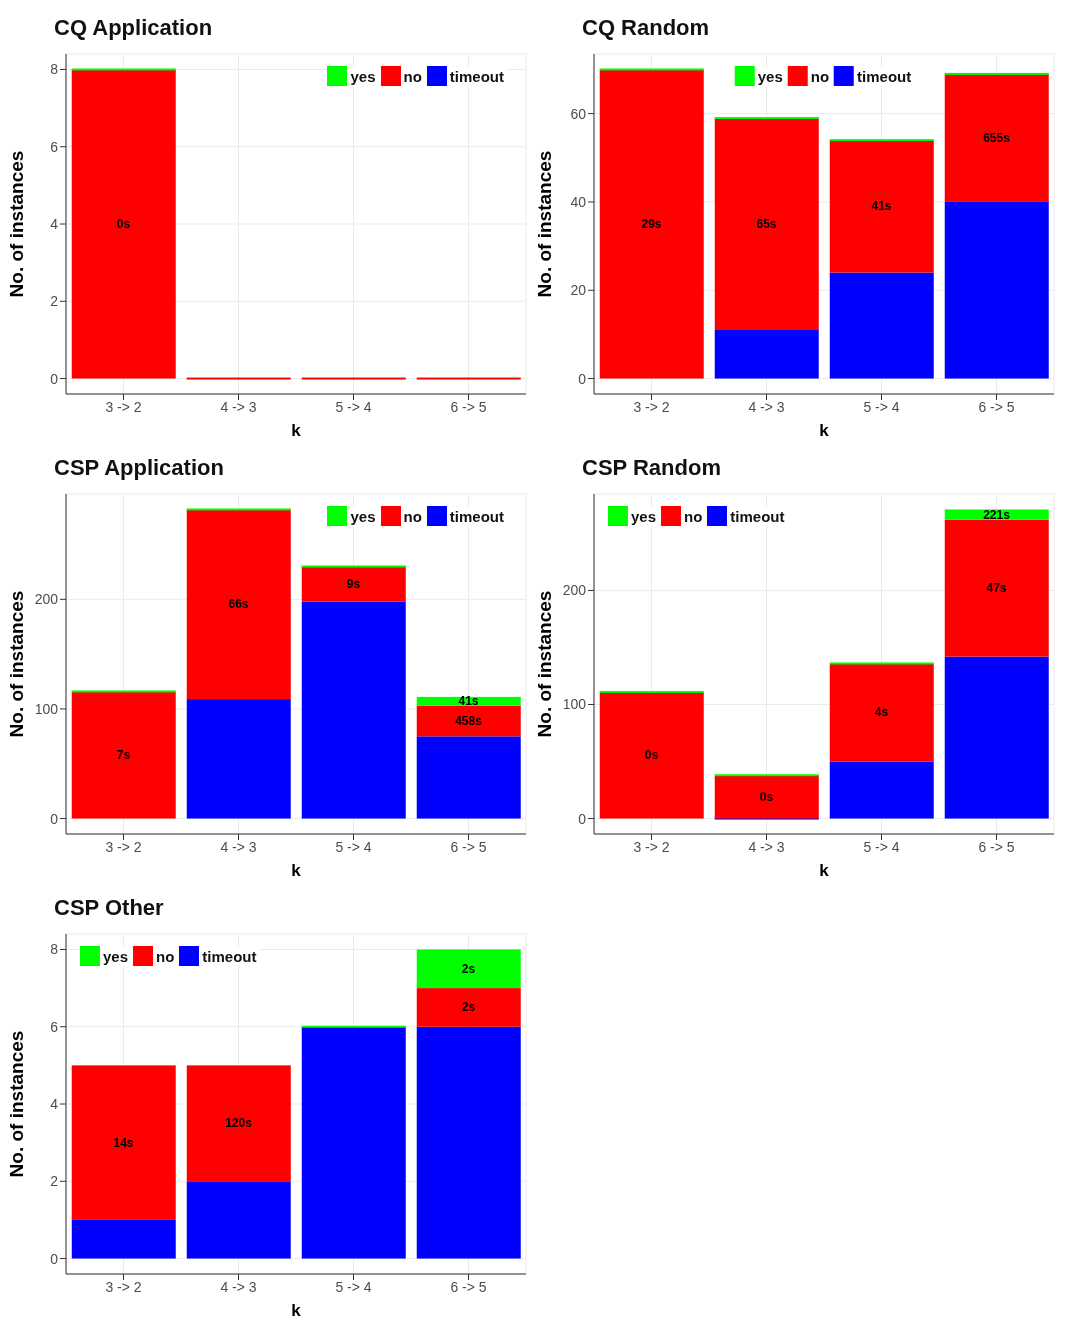 The image size is (1070, 1336). I want to click on chart-title: CSP Random, so click(651, 468).